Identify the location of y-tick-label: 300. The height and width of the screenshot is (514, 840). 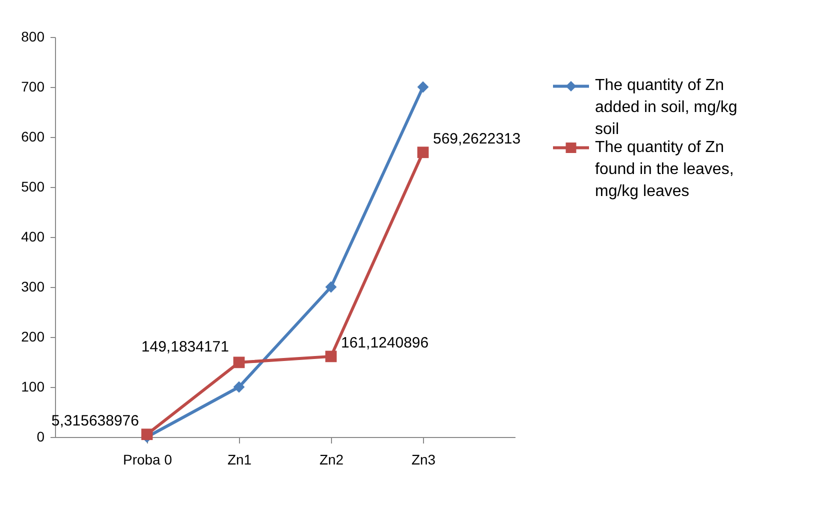
(33, 286).